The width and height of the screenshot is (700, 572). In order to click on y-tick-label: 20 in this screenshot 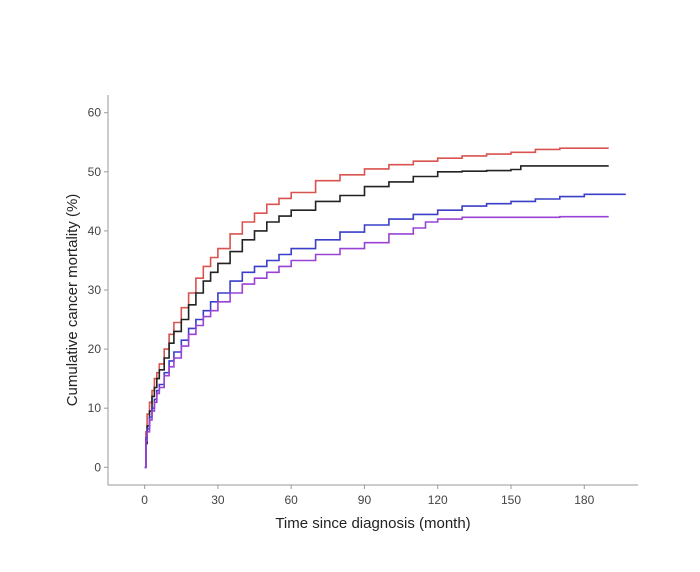, I will do `click(95, 349)`.